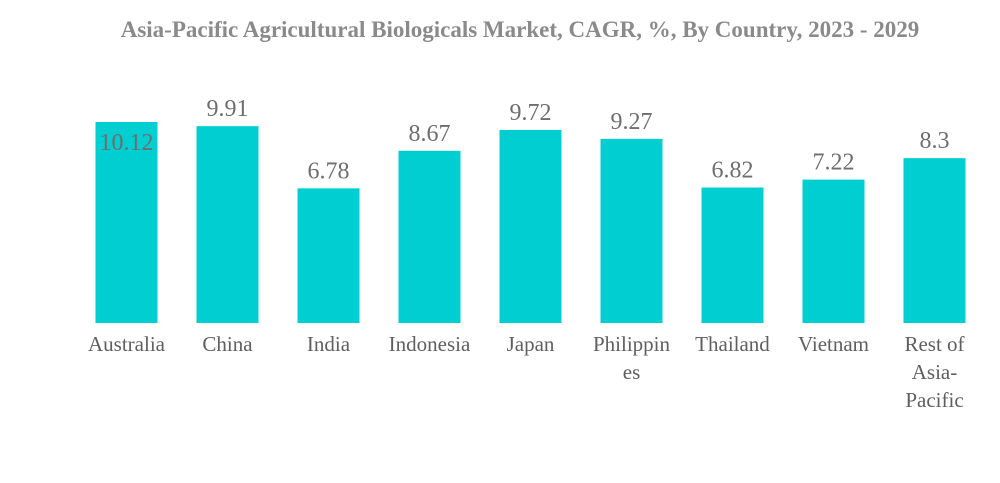 The height and width of the screenshot is (483, 1000). I want to click on category-label: Indonesia, so click(430, 344).